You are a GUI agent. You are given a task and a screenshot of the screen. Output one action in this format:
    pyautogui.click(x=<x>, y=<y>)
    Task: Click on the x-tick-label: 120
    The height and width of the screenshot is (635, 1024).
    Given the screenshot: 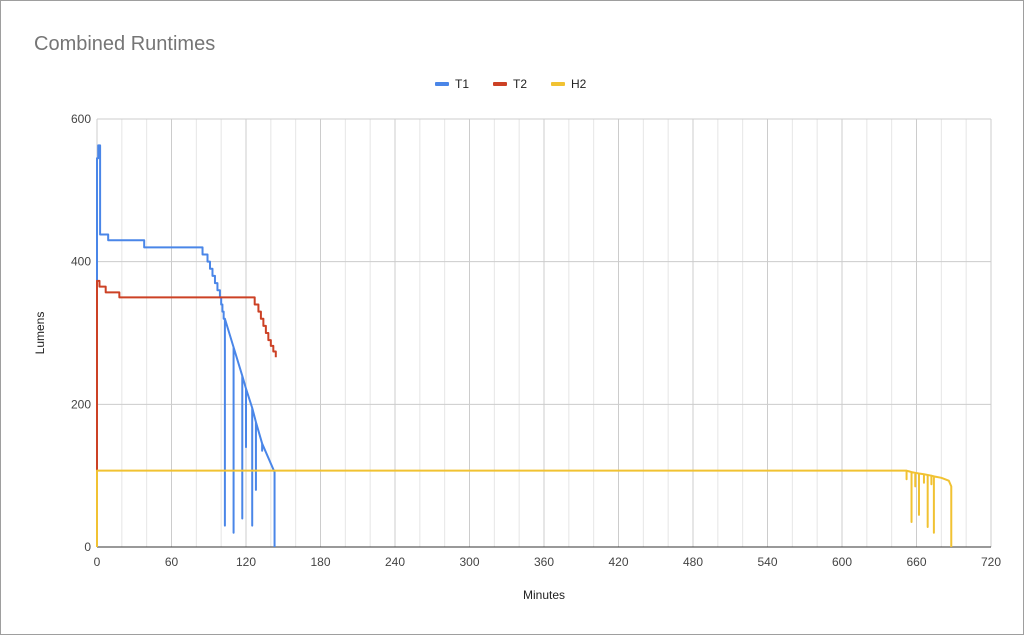 What is the action you would take?
    pyautogui.click(x=246, y=562)
    